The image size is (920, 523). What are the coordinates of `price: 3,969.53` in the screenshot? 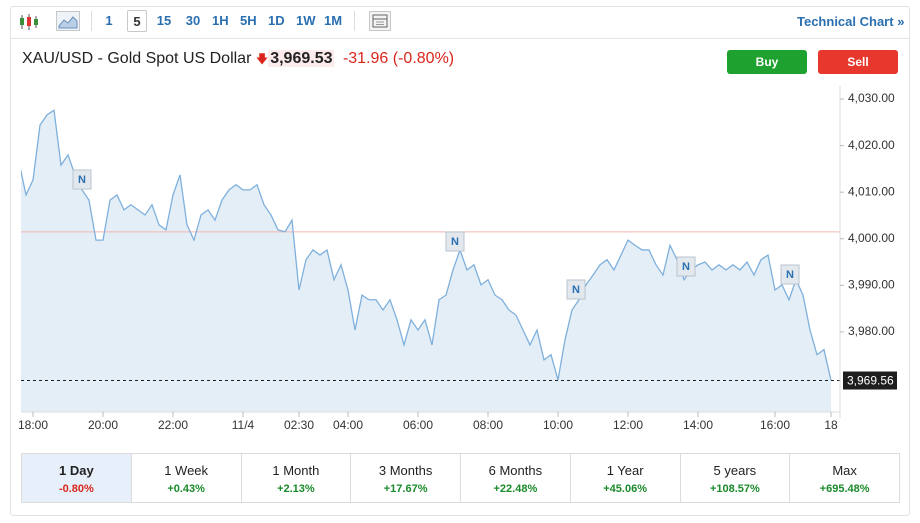 It's located at (301, 58).